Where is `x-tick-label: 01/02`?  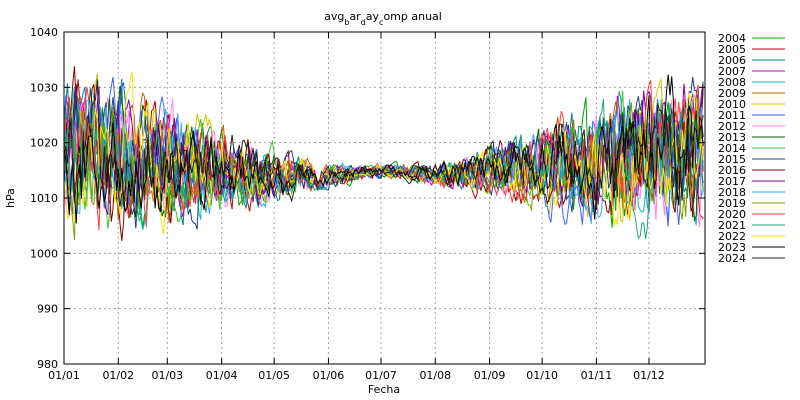 x-tick-label: 01/02 is located at coordinates (118, 375).